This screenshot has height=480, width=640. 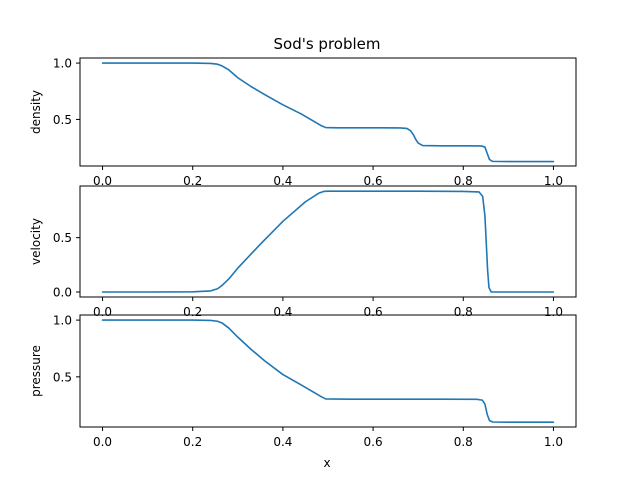 I want to click on velocity-x-tick-label: 0.2, so click(x=192, y=312).